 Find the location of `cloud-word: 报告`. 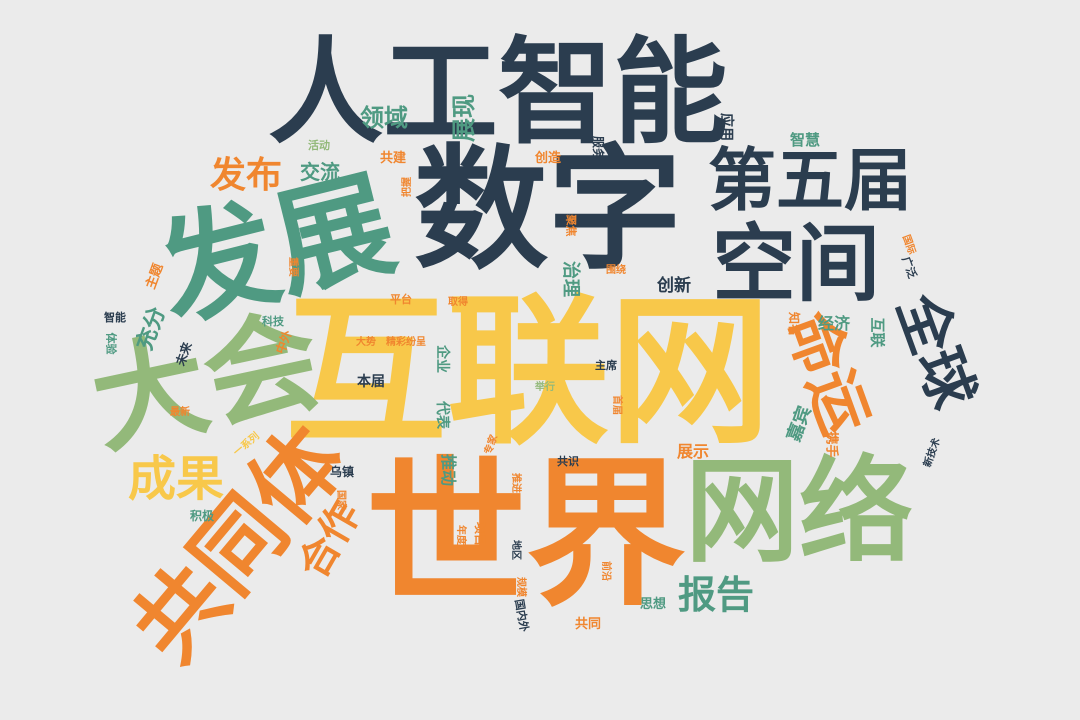

cloud-word: 报告 is located at coordinates (716, 595).